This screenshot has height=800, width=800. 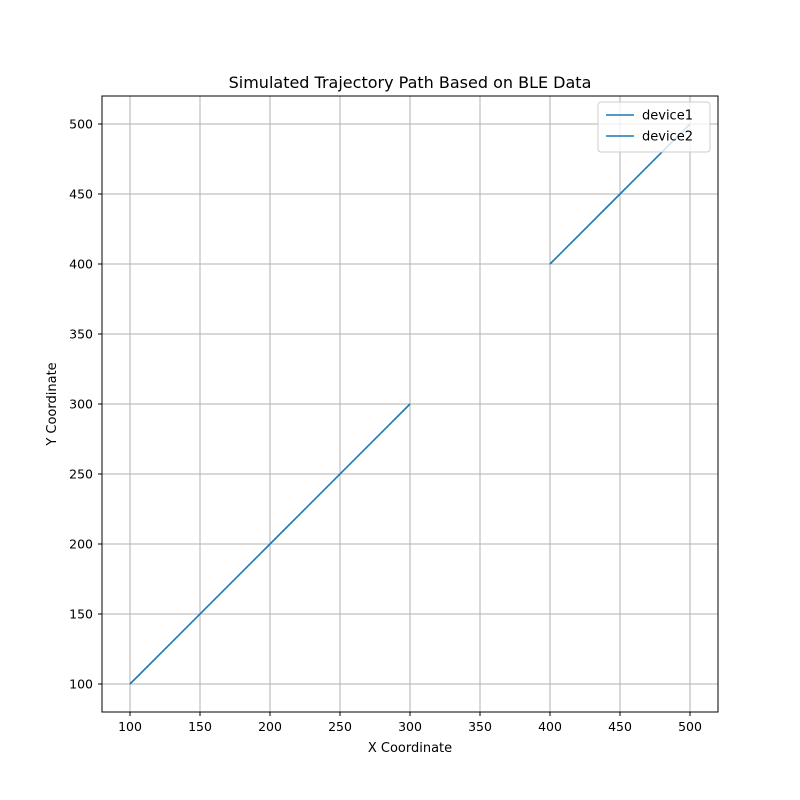 What do you see at coordinates (81, 124) in the screenshot?
I see `y-tick-label: 500` at bounding box center [81, 124].